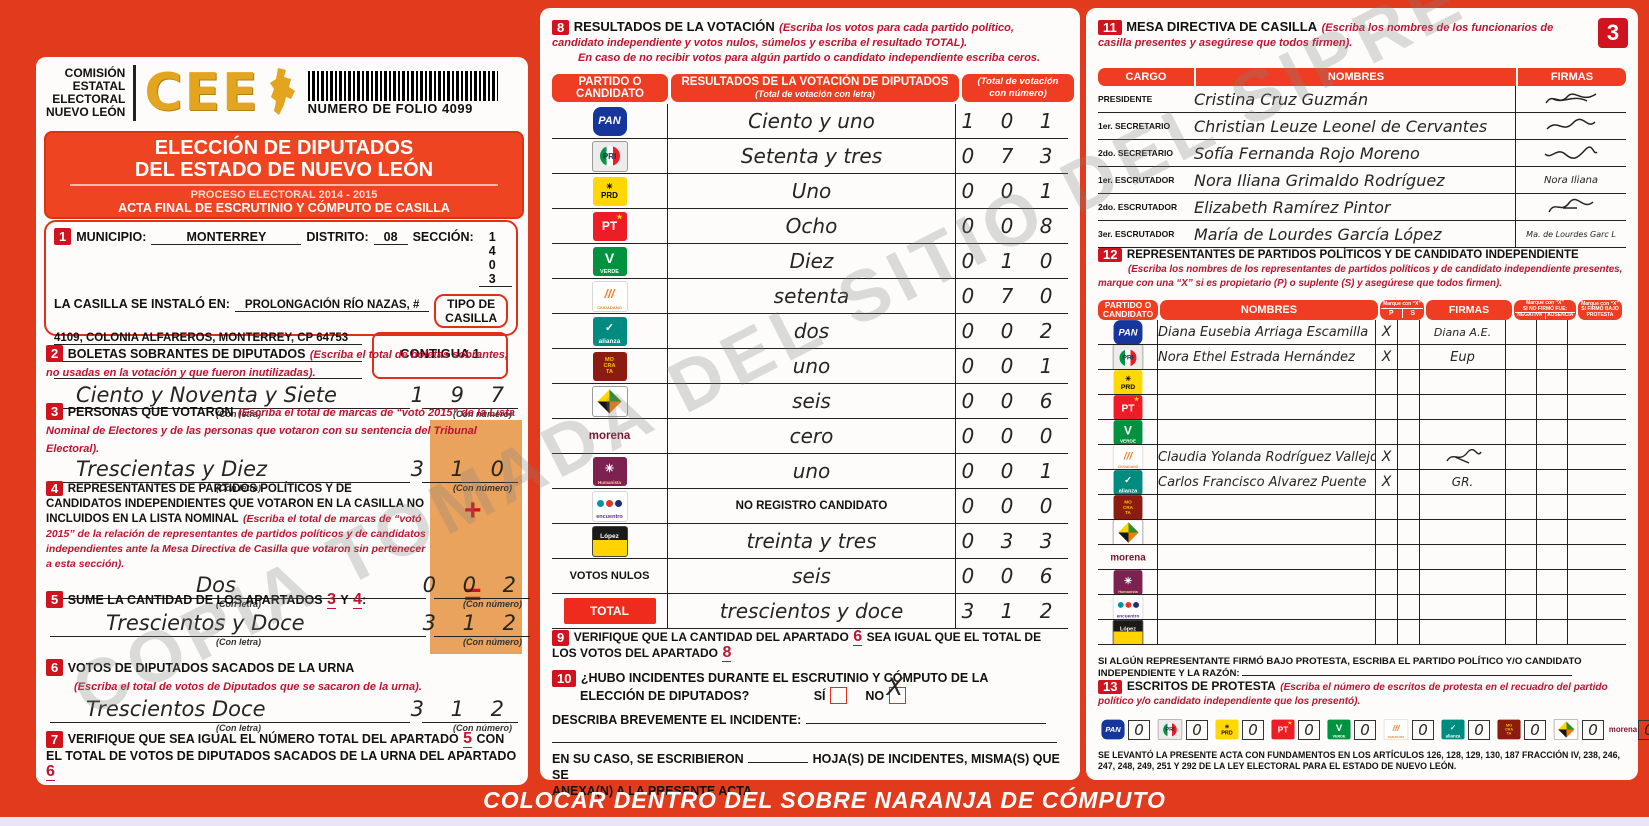  I want to click on org-name: COMISIÓN ESTATAL ELECTORAL NUEVO LEÓN, so click(86, 92).